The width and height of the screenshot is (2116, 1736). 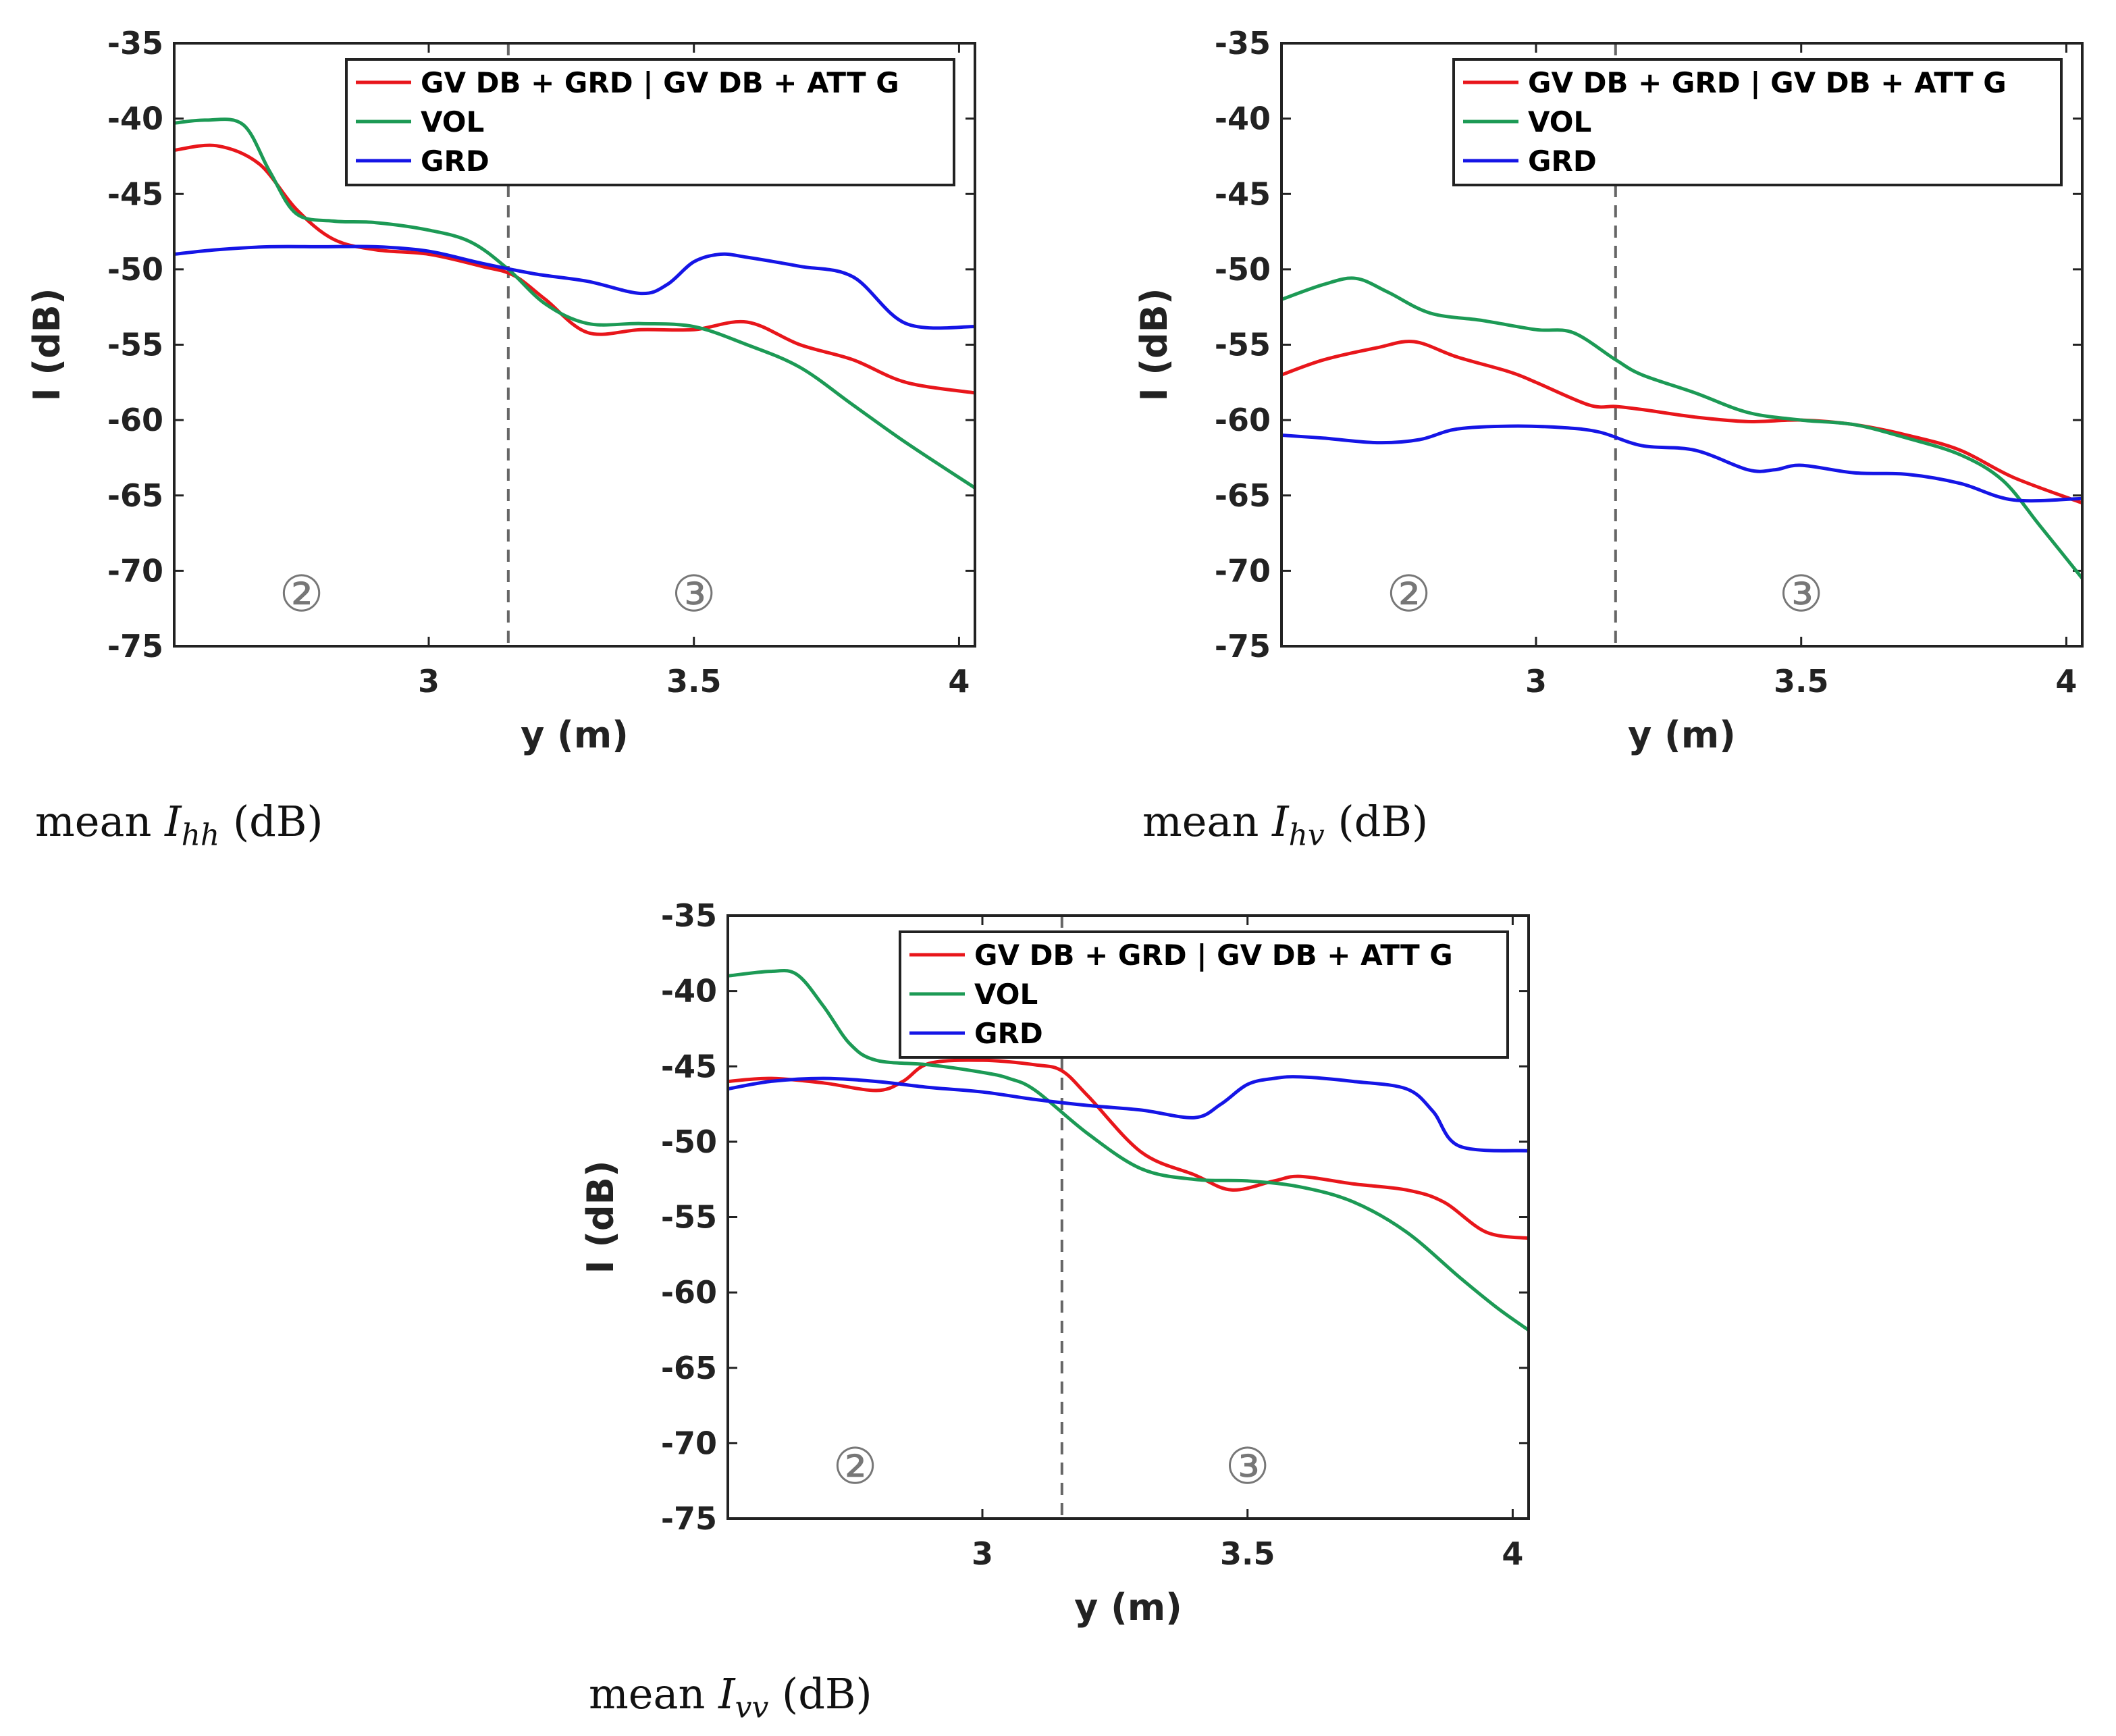 I want to click on caption-hv: mean Ihv (dB), so click(x=1285, y=825).